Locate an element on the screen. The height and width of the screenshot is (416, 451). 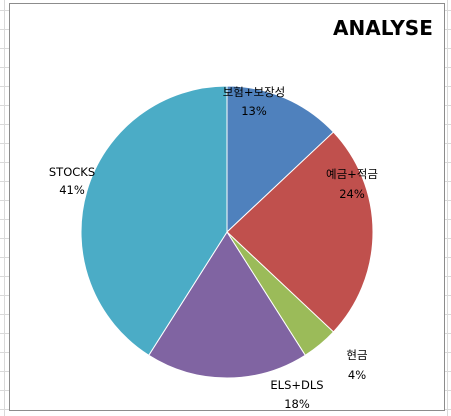
chart-title: ANALYSE is located at coordinates (383, 28).